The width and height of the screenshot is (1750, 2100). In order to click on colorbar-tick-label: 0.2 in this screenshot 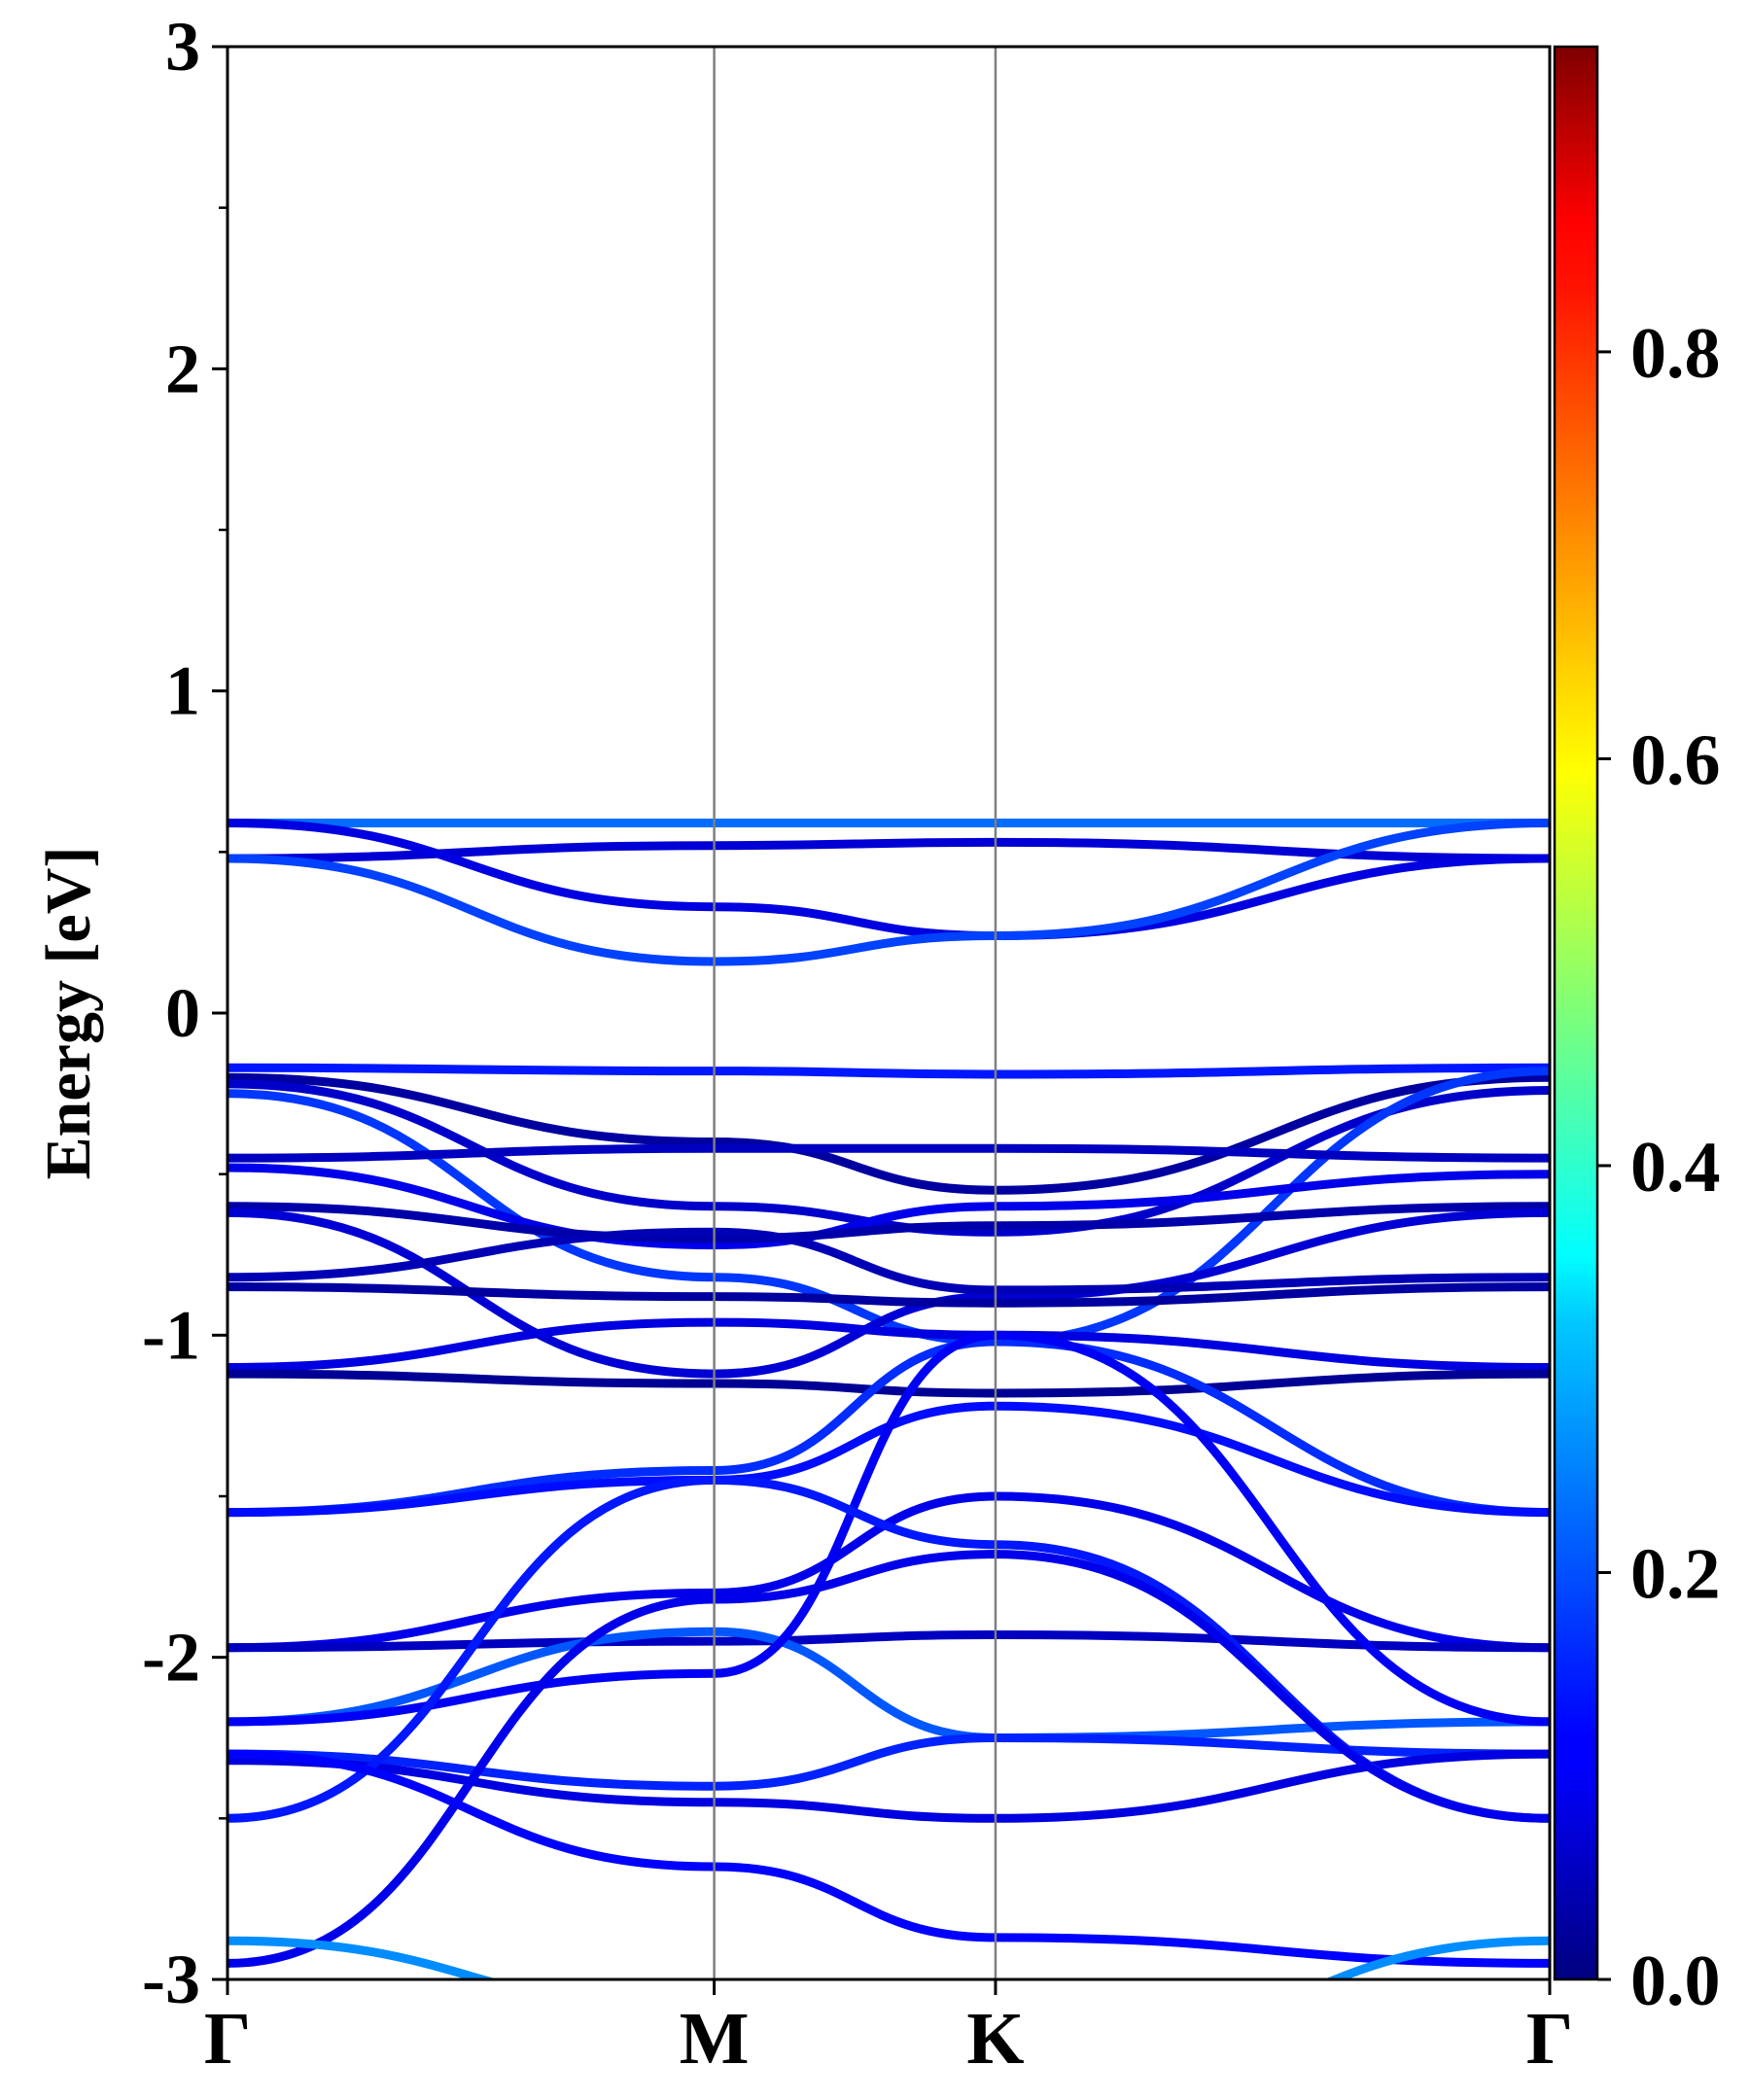, I will do `click(1675, 1574)`.